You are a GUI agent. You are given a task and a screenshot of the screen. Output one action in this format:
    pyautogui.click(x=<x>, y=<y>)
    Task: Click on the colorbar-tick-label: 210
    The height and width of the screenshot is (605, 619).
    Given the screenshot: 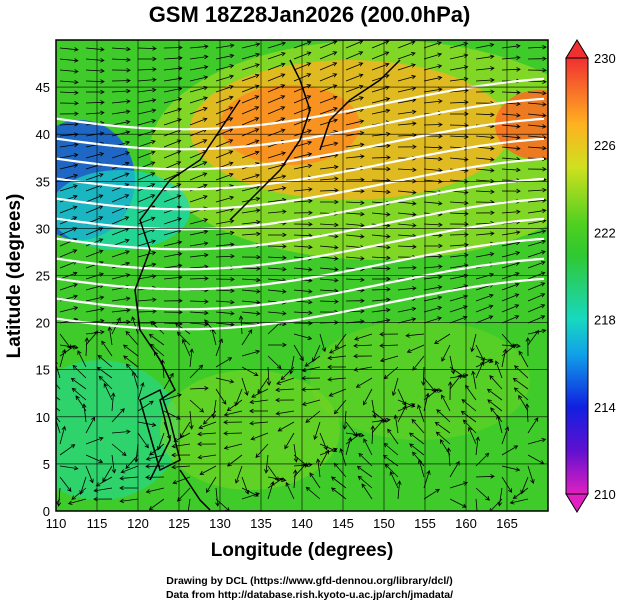 What is the action you would take?
    pyautogui.click(x=605, y=494)
    